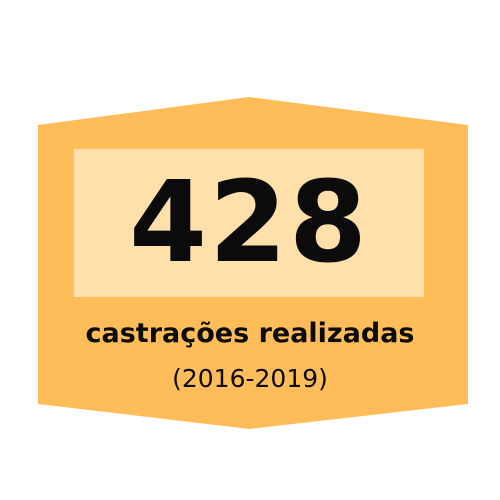 This screenshot has height=500, width=500. I want to click on stat-value: 428, so click(249, 223).